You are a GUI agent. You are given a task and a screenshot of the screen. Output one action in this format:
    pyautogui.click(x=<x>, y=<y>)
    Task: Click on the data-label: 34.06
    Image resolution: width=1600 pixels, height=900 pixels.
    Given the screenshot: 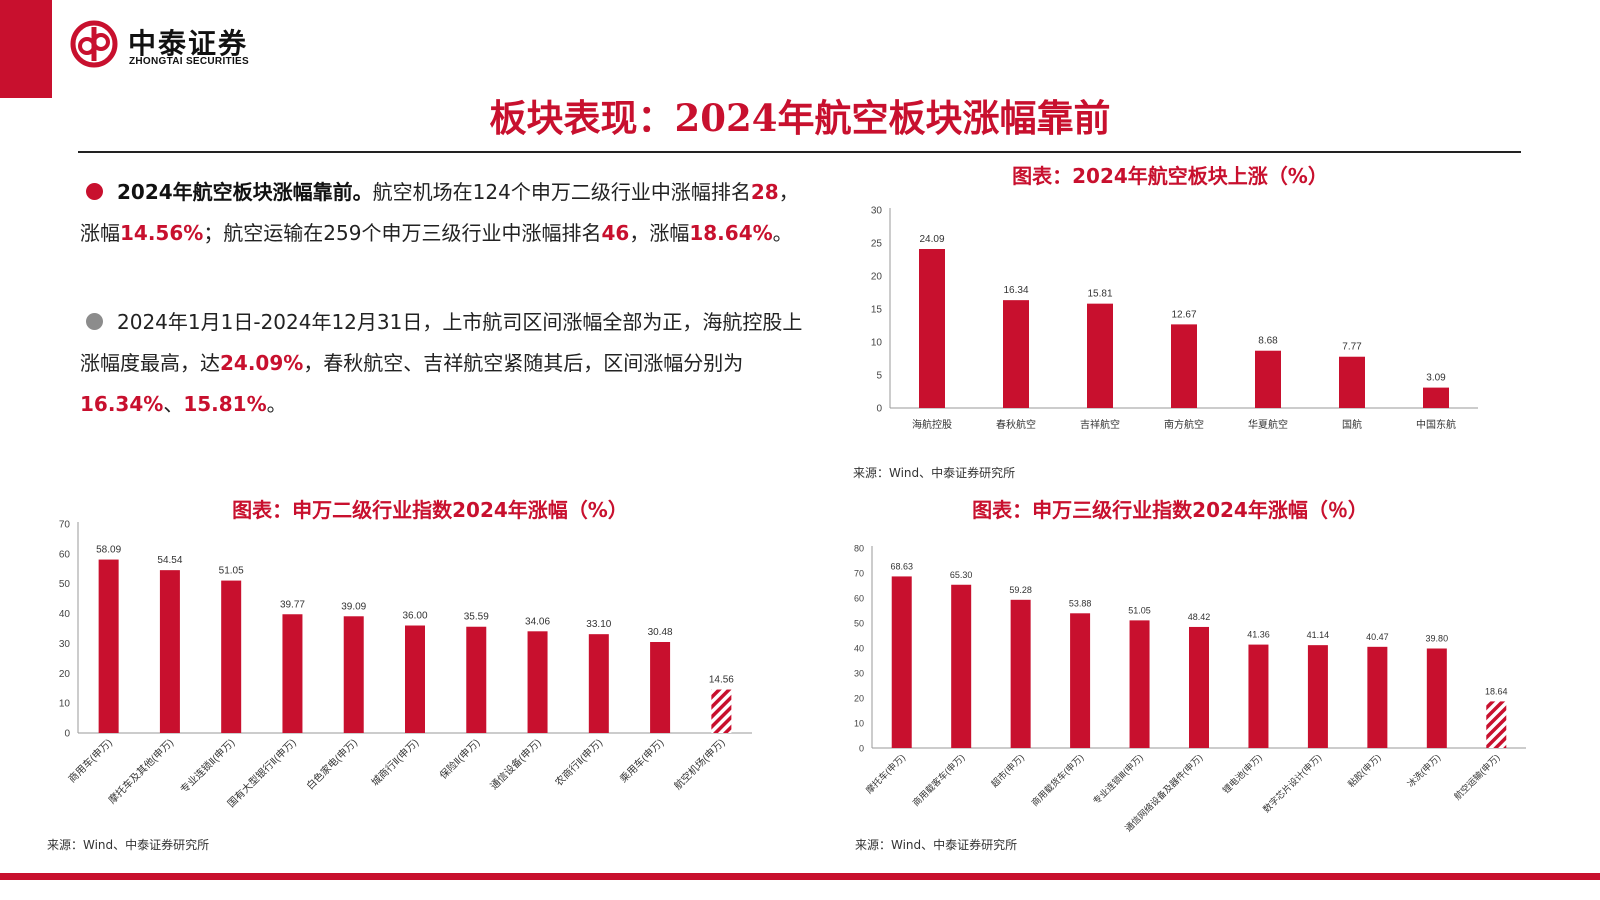 What is the action you would take?
    pyautogui.click(x=537, y=621)
    